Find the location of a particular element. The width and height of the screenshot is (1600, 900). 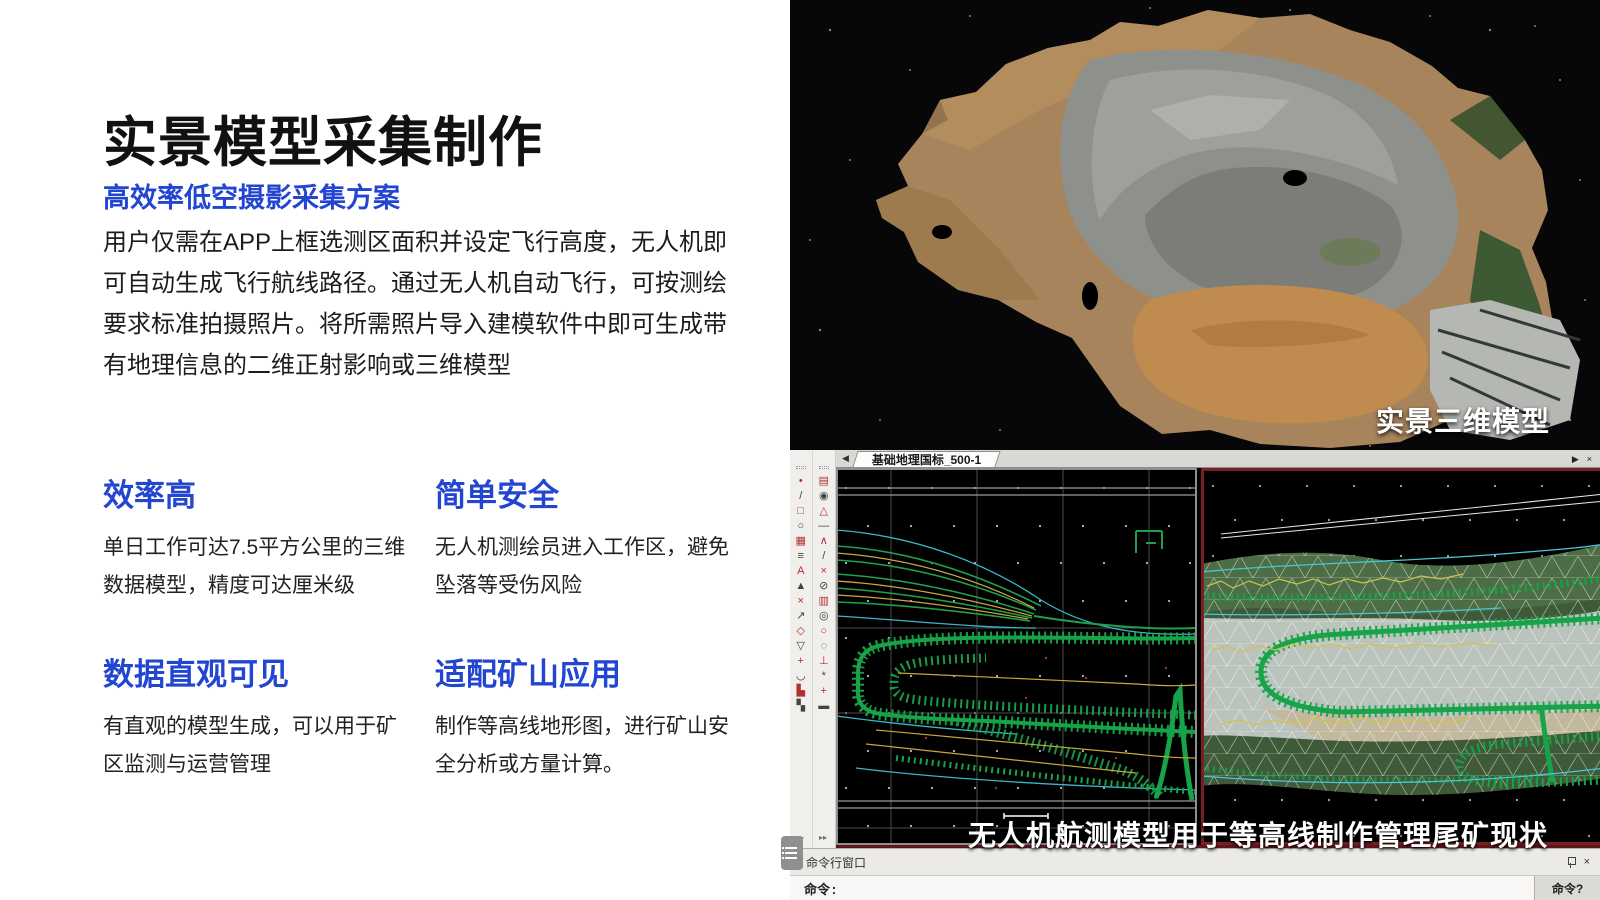

cad-tool-icon: A is located at coordinates (801, 571).